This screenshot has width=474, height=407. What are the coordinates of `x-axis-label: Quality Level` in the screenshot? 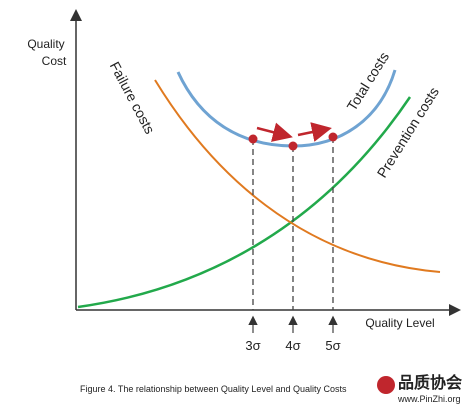 It's located at (399, 323).